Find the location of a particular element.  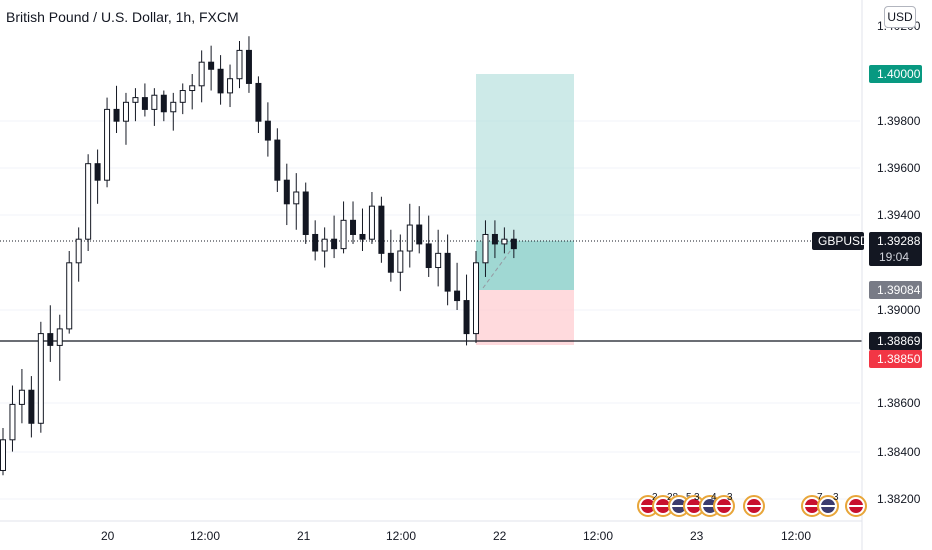

time-axis: 20 12:00 21 12:00 22 12:00 23 12:00 is located at coordinates (456, 536).